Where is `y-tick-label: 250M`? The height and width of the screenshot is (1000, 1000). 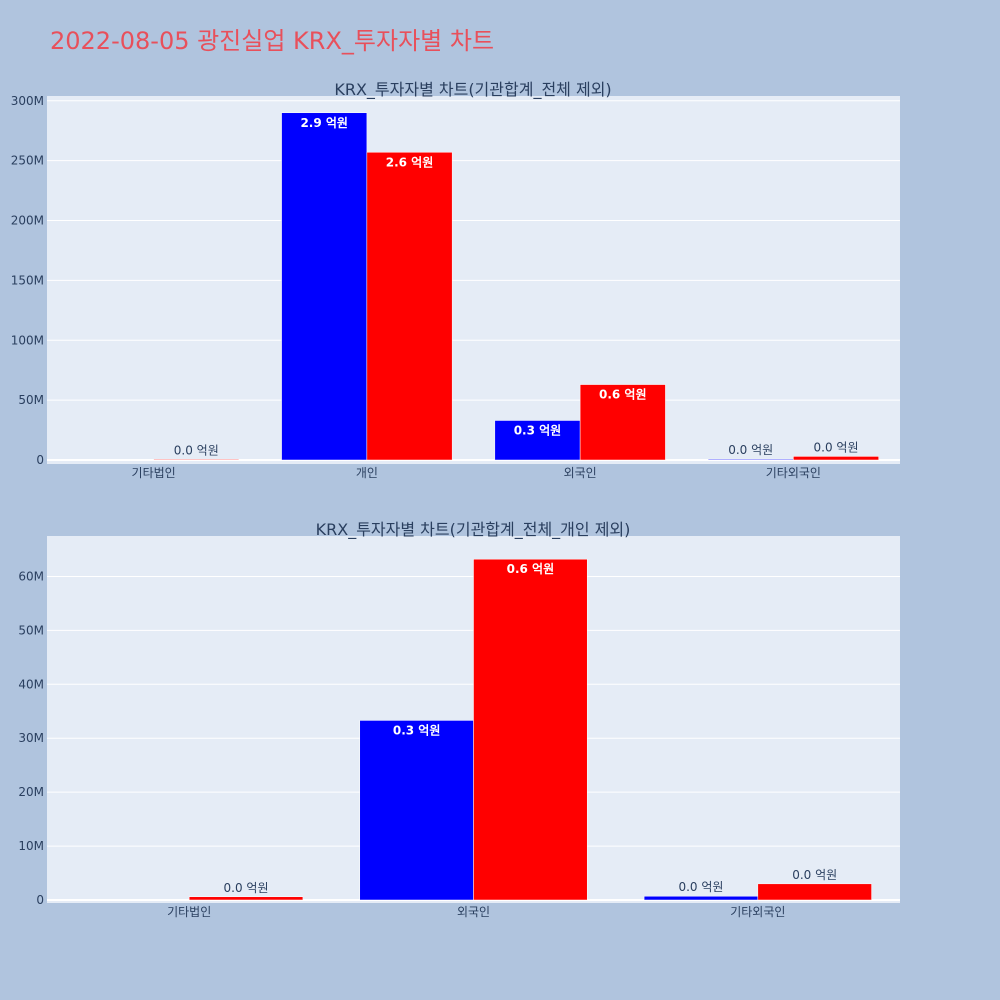 y-tick-label: 250M is located at coordinates (27, 161).